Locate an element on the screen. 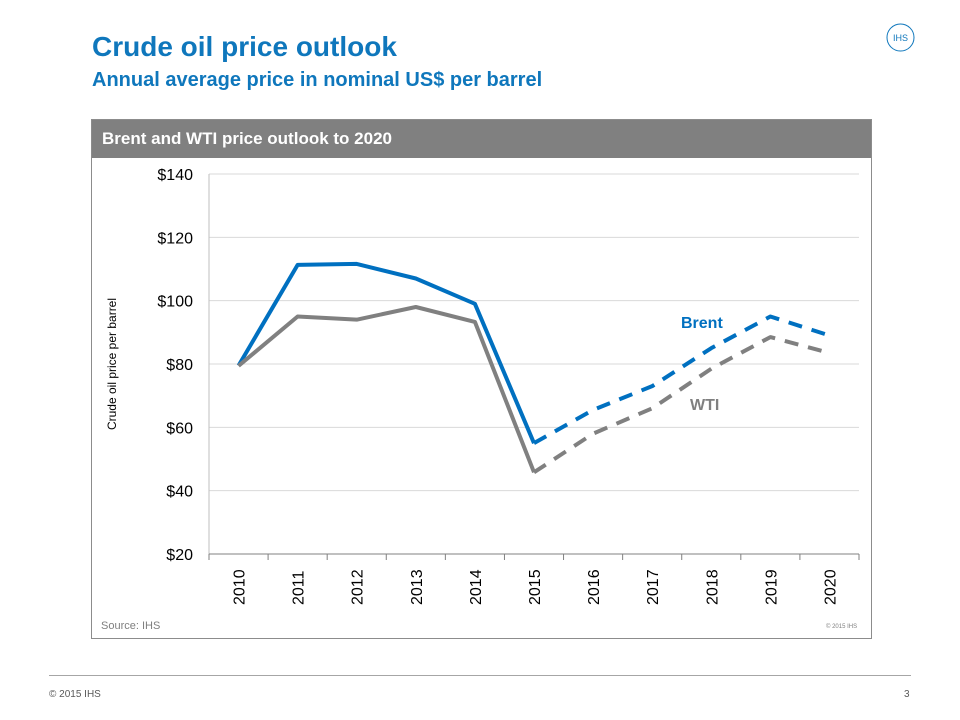 Image resolution: width=960 pixels, height=720 pixels. x-tick-label: 2017 is located at coordinates (653, 587).